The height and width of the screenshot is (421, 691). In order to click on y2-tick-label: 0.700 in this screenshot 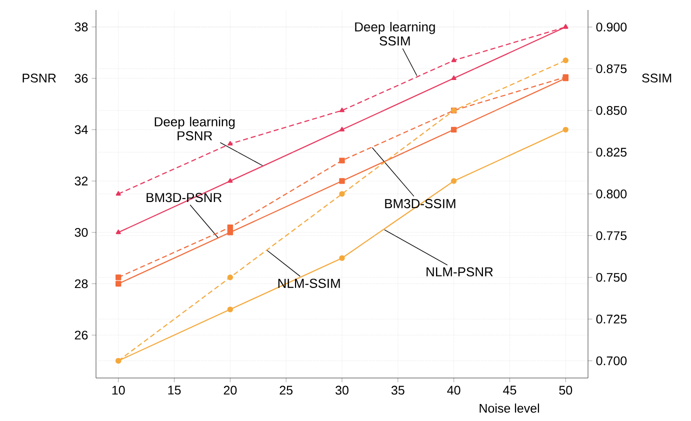, I will do `click(611, 361)`.